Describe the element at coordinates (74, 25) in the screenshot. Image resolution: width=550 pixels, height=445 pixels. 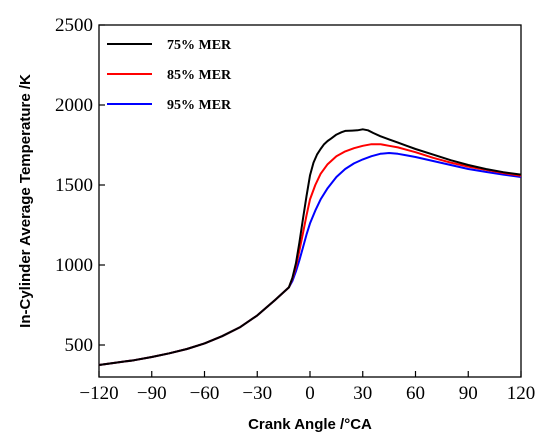
I see `y-tick-label: 2500` at that location.